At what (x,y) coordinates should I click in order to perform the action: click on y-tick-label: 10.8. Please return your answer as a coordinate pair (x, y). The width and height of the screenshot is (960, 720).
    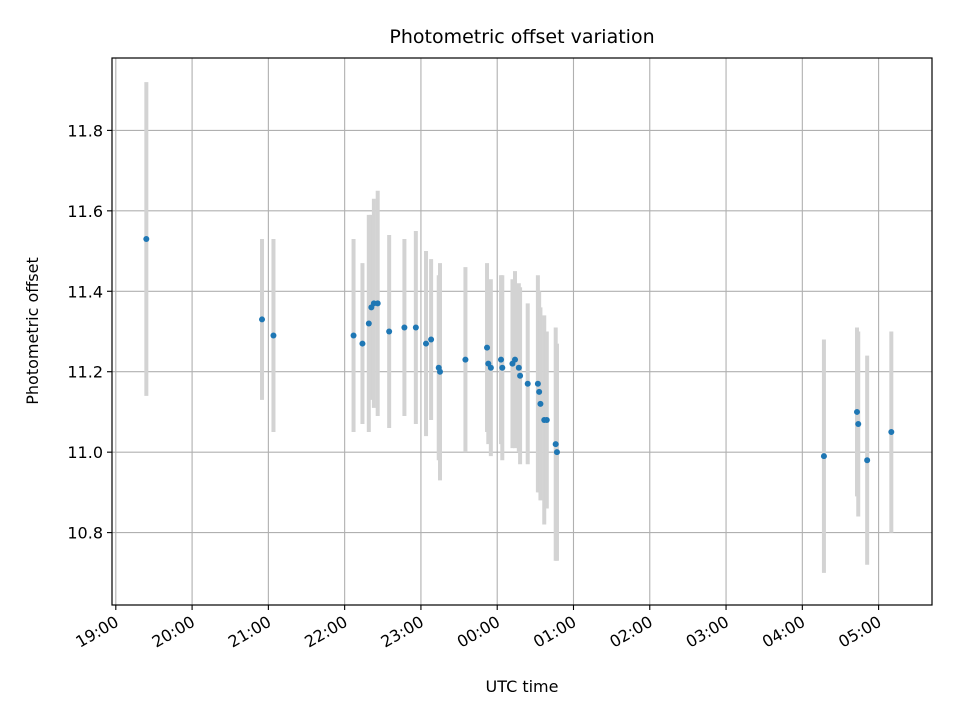
    Looking at the image, I should click on (85, 533).